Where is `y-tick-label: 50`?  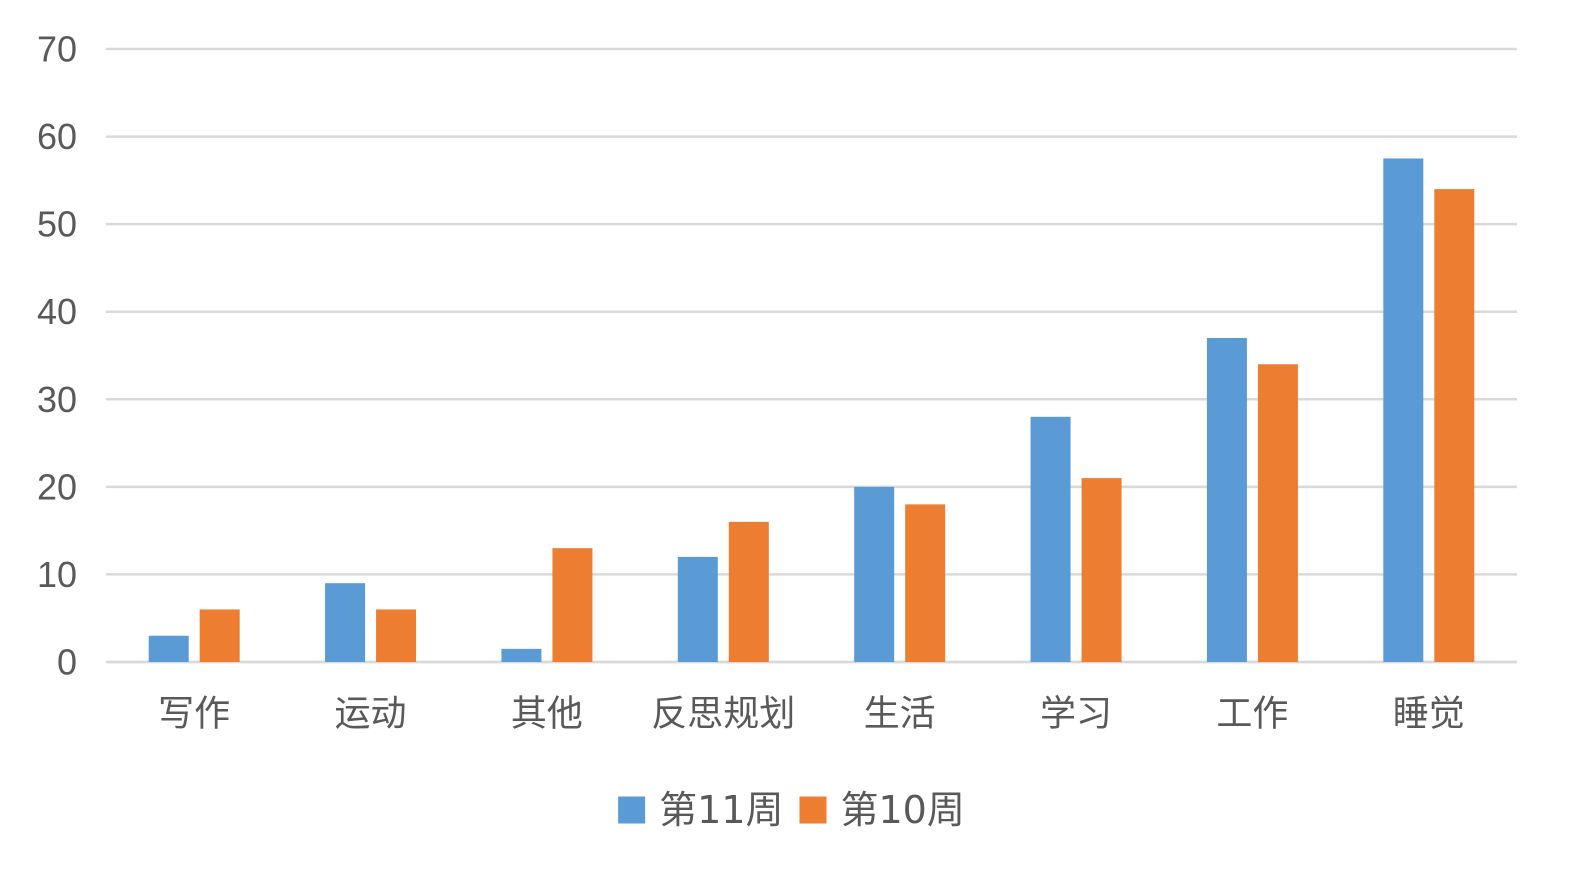 y-tick-label: 50 is located at coordinates (57, 224).